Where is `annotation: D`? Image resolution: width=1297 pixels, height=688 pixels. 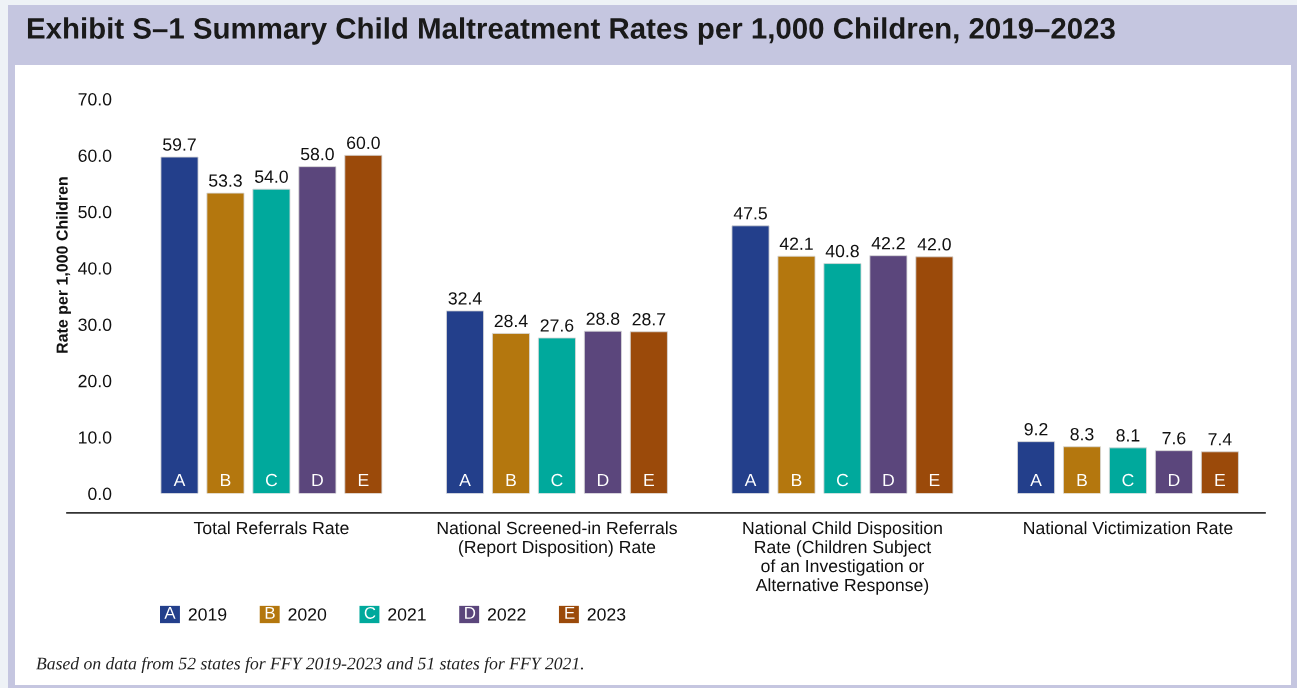
annotation: D is located at coordinates (317, 480).